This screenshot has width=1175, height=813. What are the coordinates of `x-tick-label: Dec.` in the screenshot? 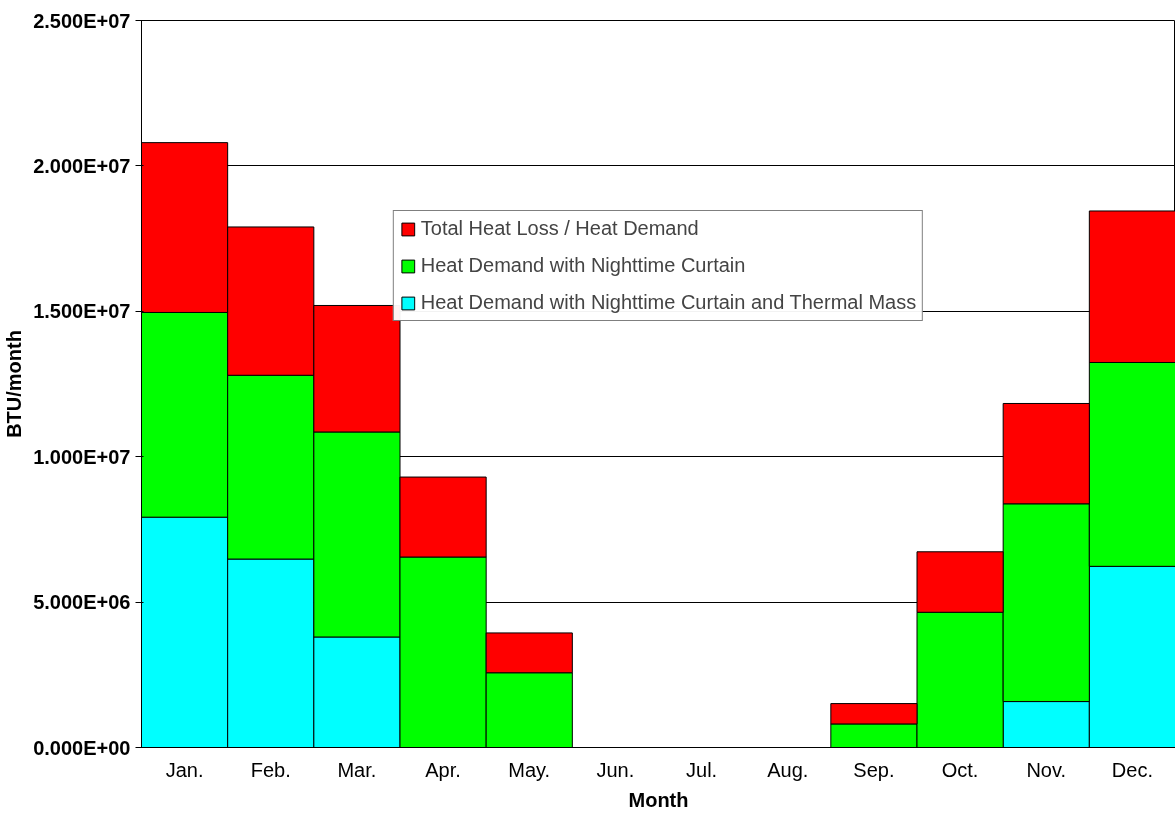 It's located at (1132, 769).